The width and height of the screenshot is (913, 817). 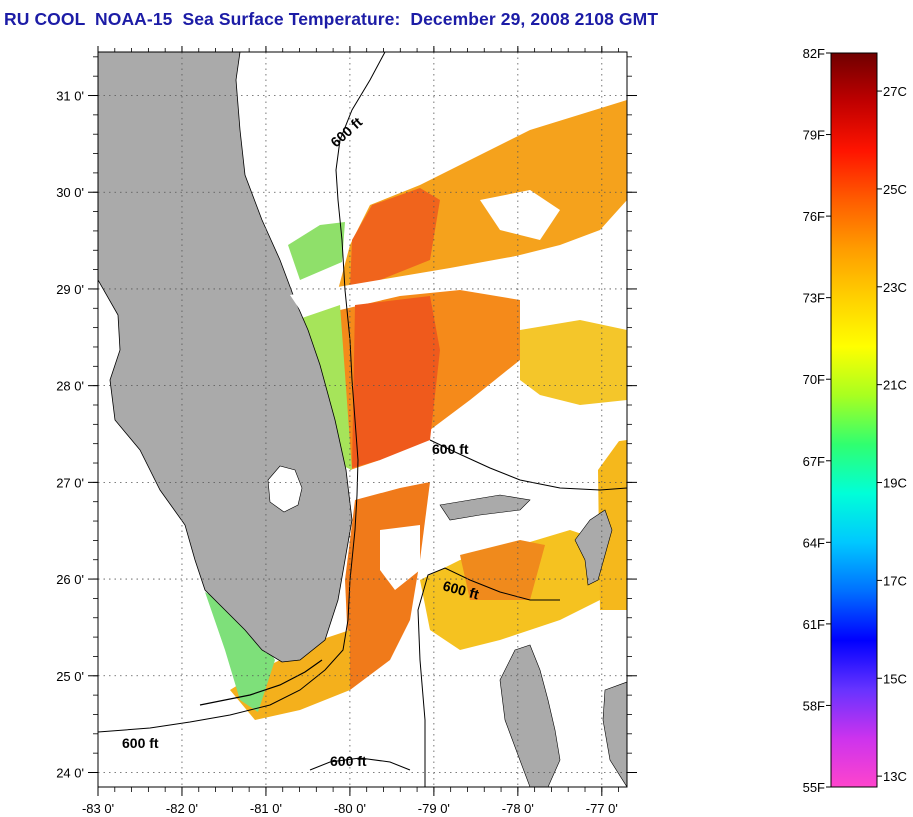 What do you see at coordinates (396, 382) in the screenshot?
I see `sst-swath-central-hot` at bounding box center [396, 382].